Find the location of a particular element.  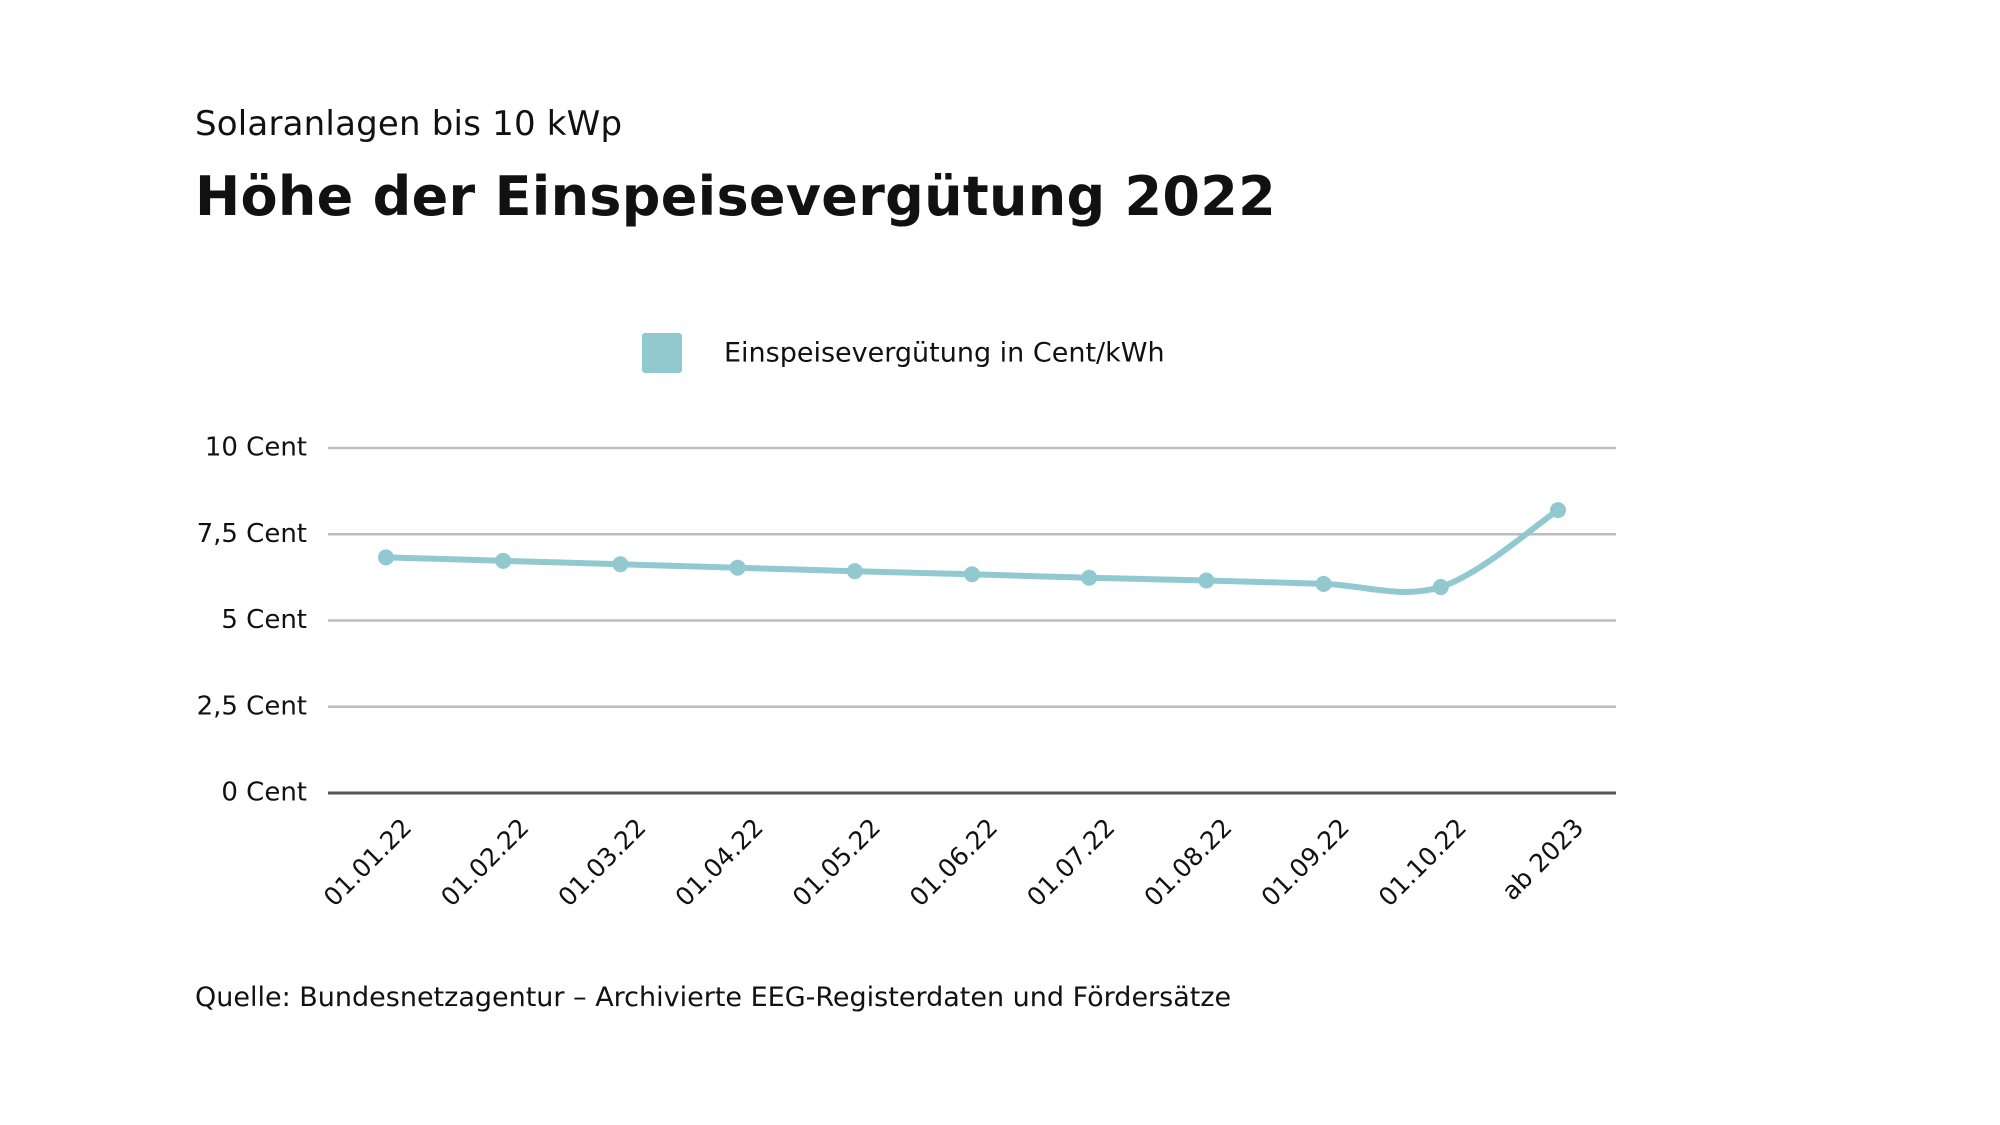

x-tick-label: 01.10.22 is located at coordinates (1422, 862).